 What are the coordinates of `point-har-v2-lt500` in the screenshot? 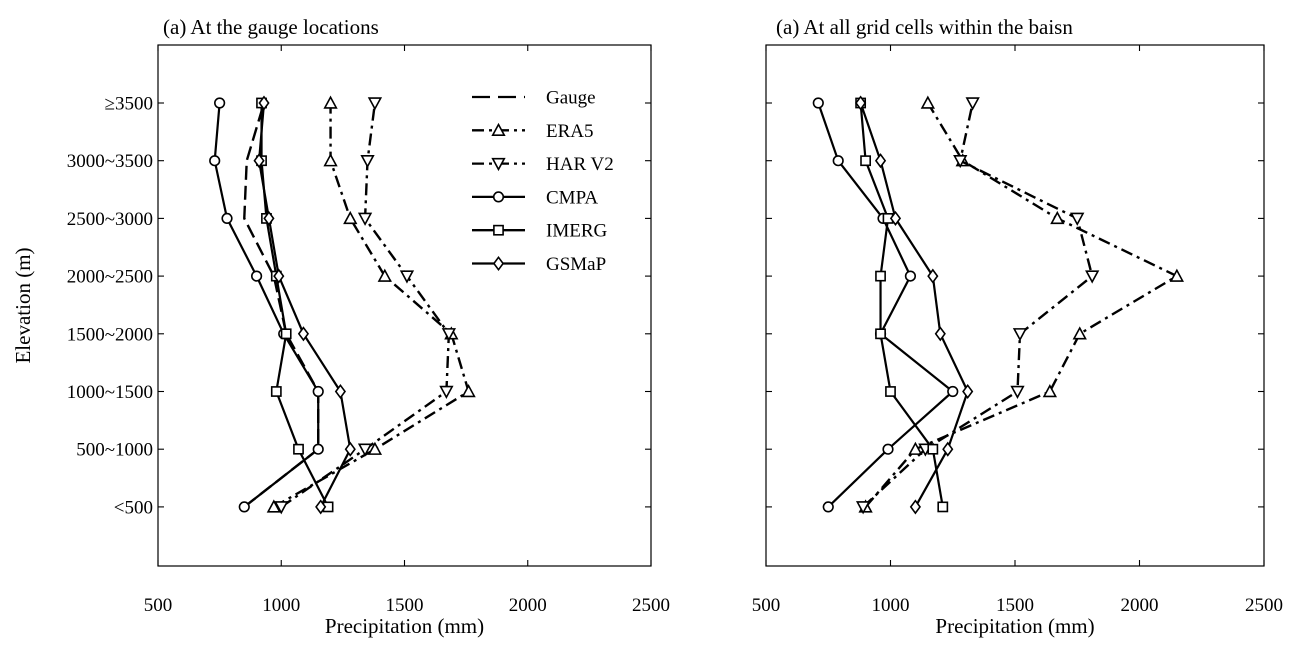 It's located at (281, 508).